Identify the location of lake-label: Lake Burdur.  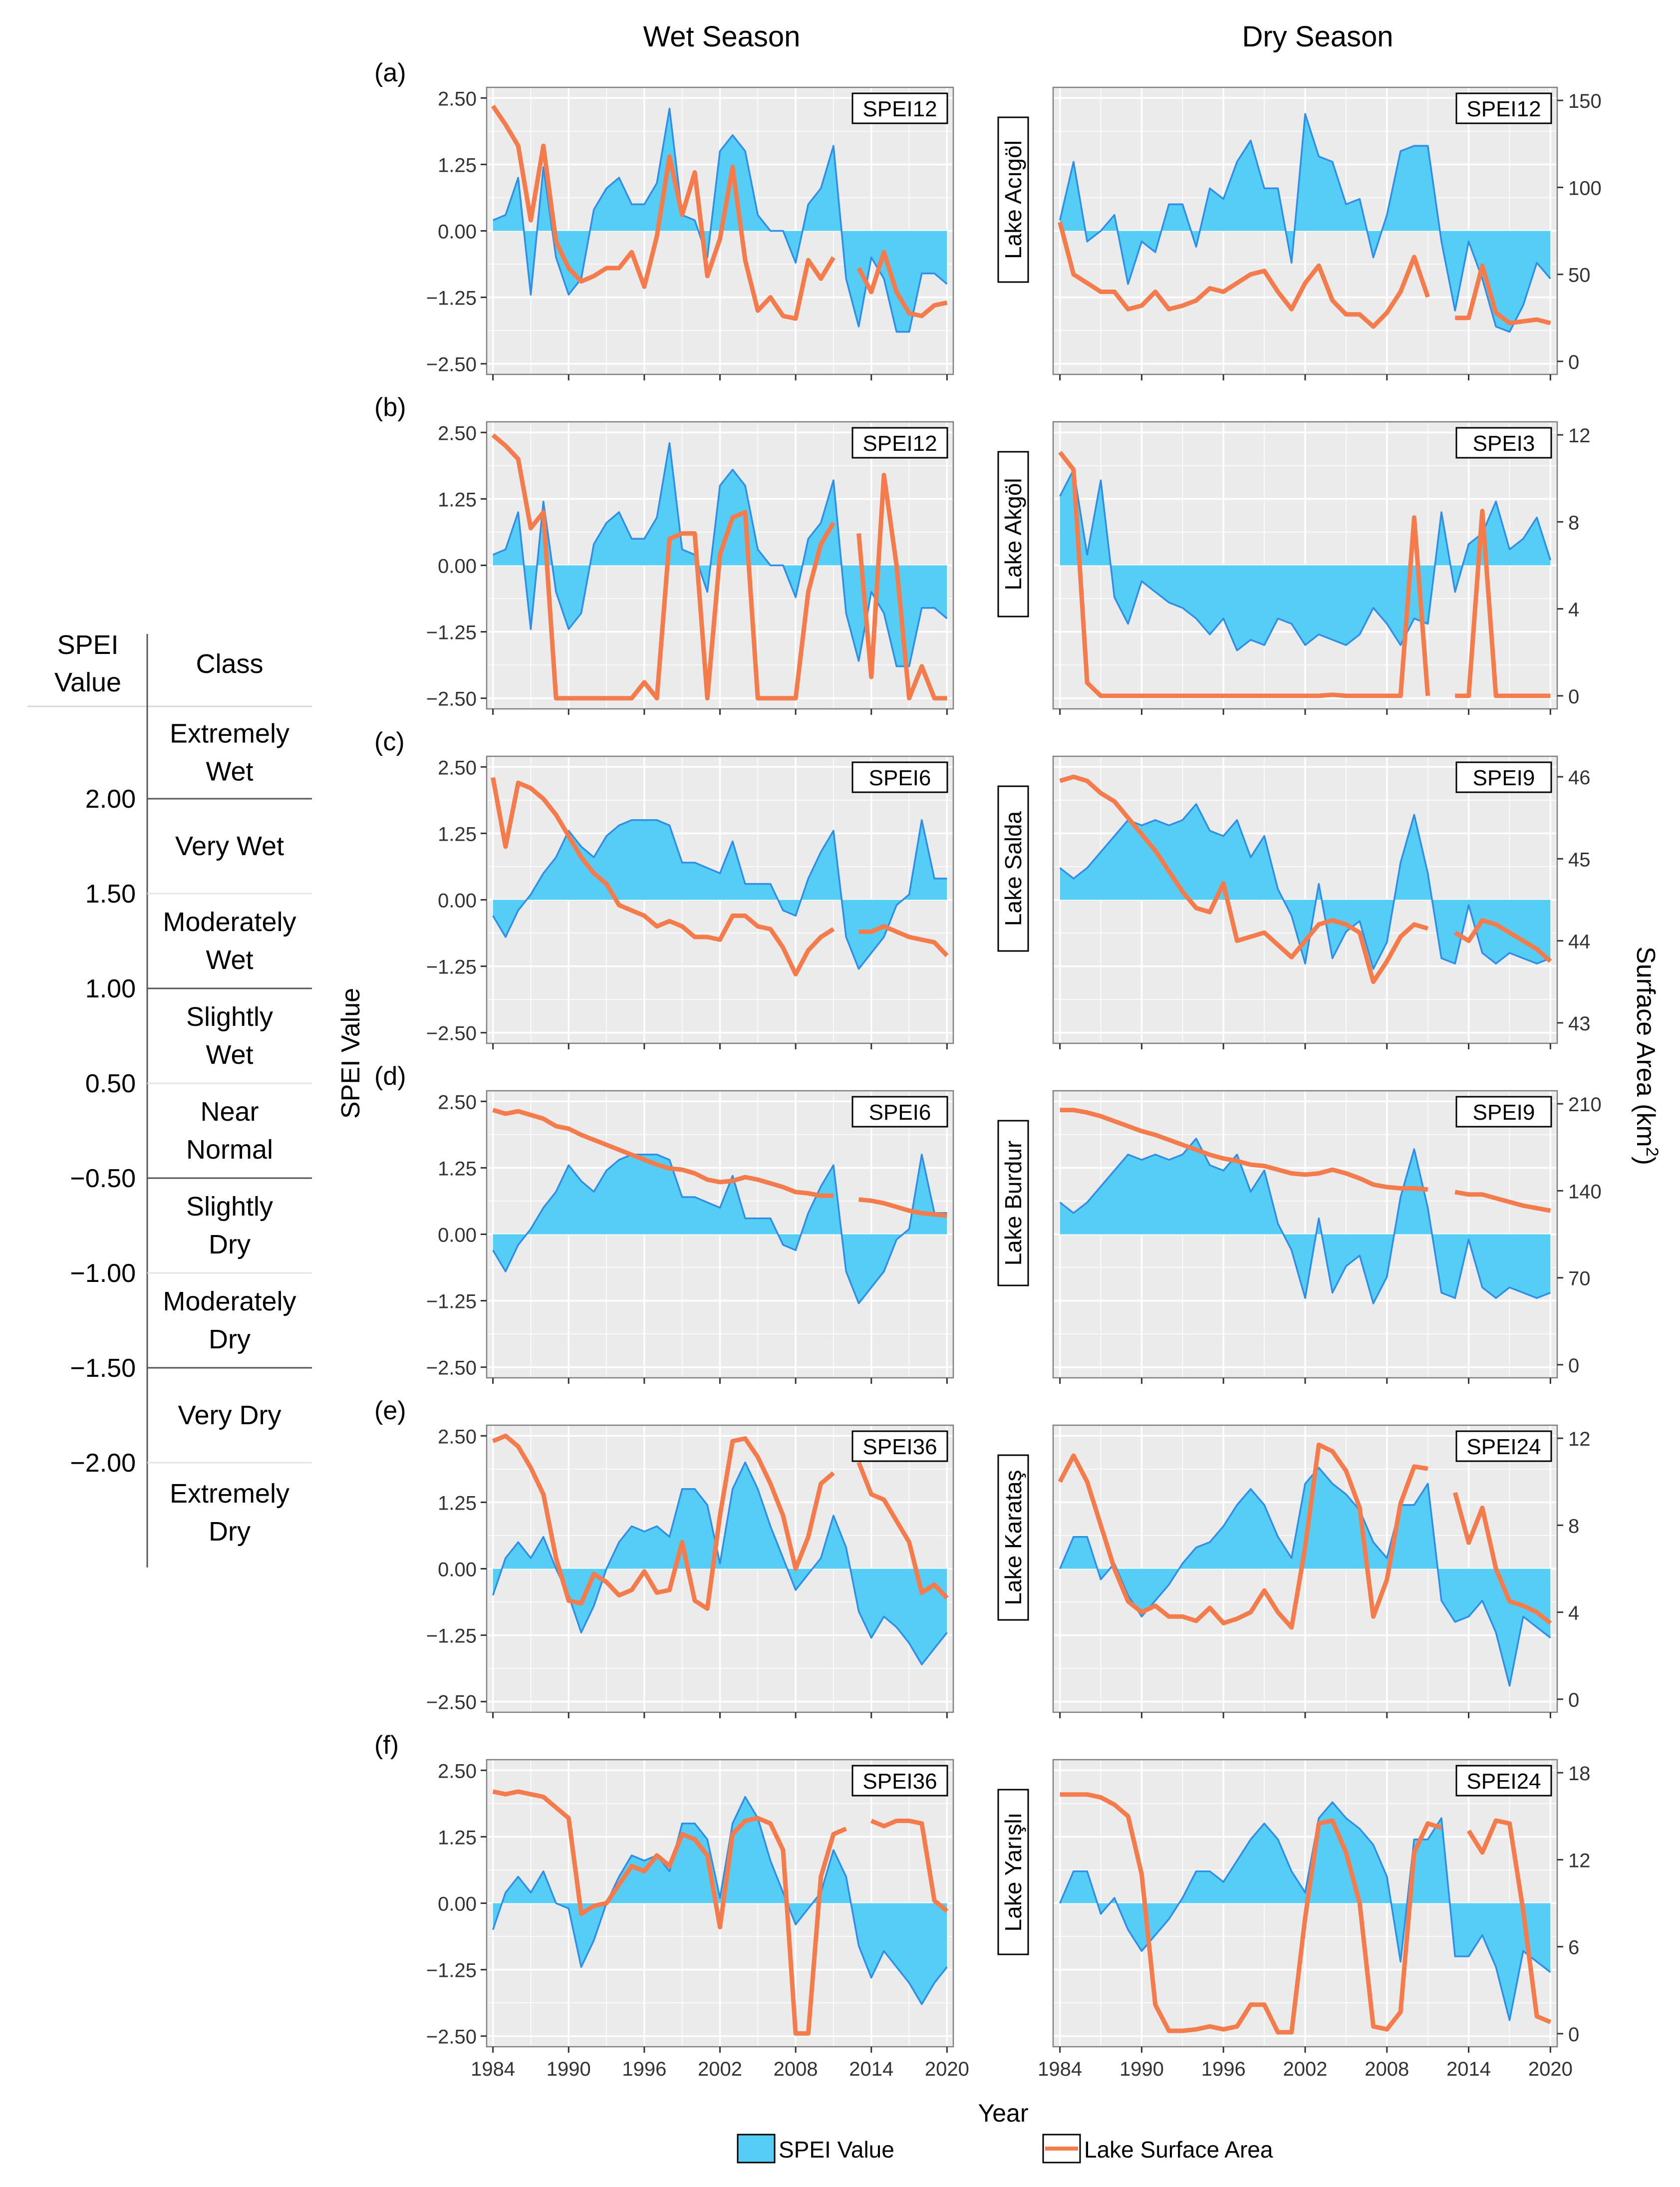
(1013, 1203).